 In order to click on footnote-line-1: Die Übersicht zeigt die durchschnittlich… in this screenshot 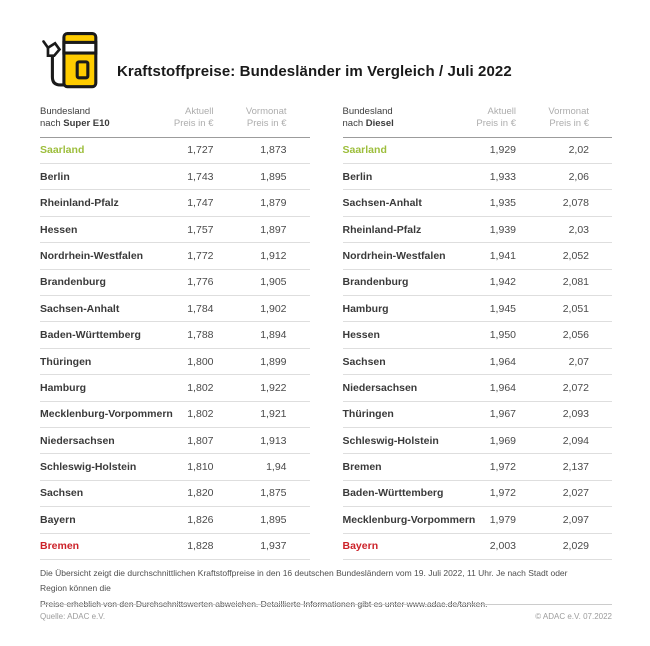, I will do `click(304, 581)`.